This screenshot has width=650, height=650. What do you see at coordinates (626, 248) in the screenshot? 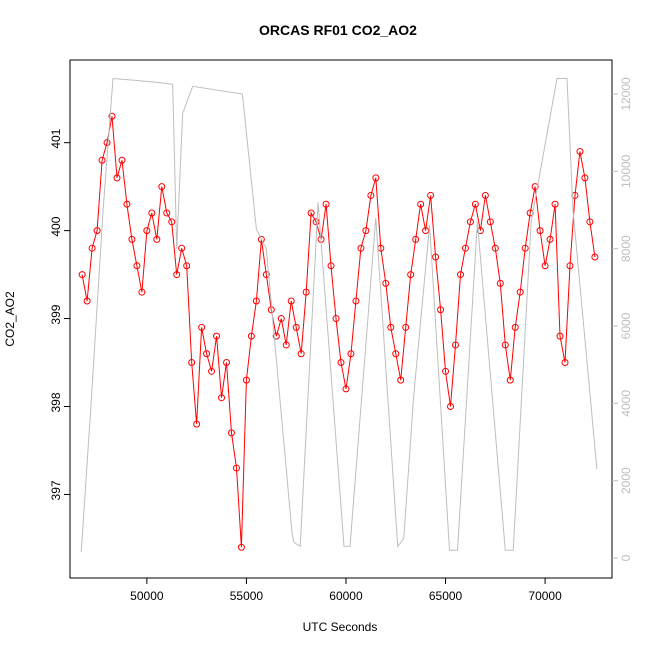
I see `y2-tick-label: 8000` at bounding box center [626, 248].